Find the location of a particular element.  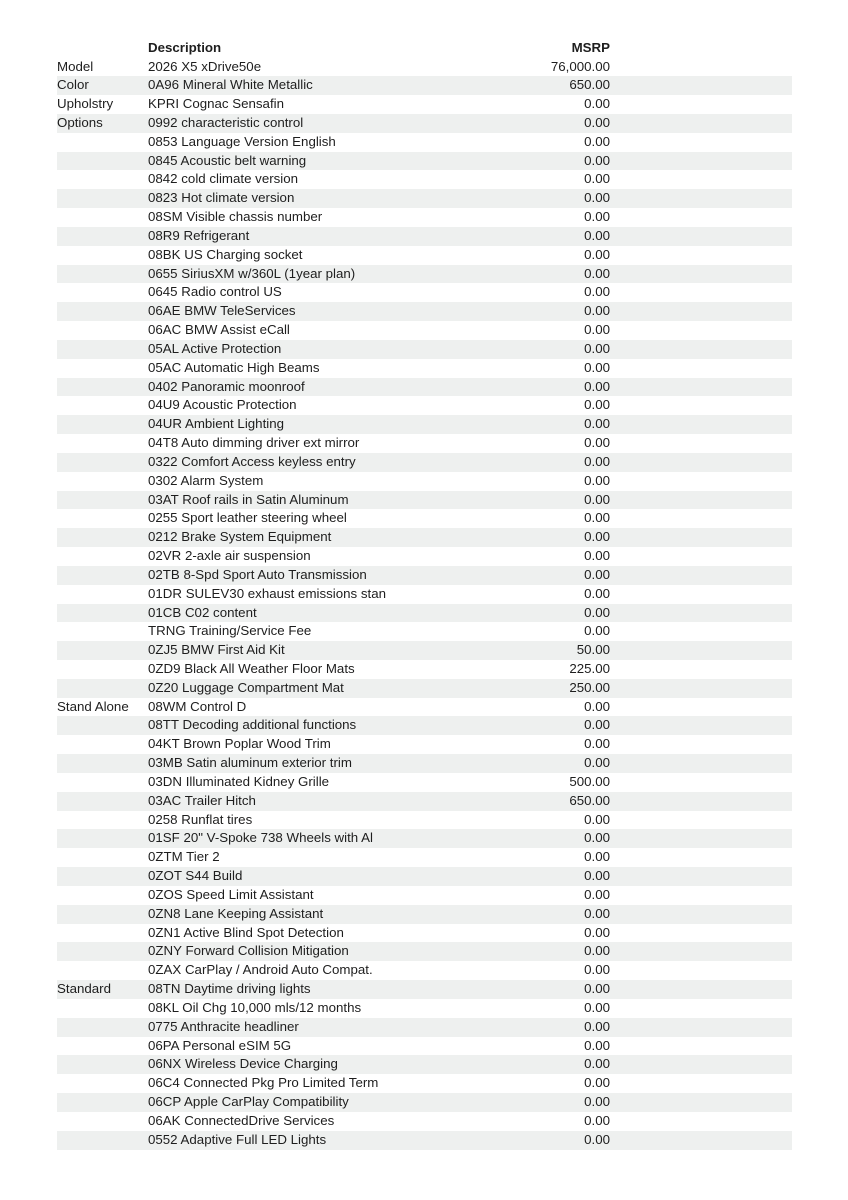

table-row: Model 2026 X5 xDrive50e 76,000.00 is located at coordinates (424, 67).